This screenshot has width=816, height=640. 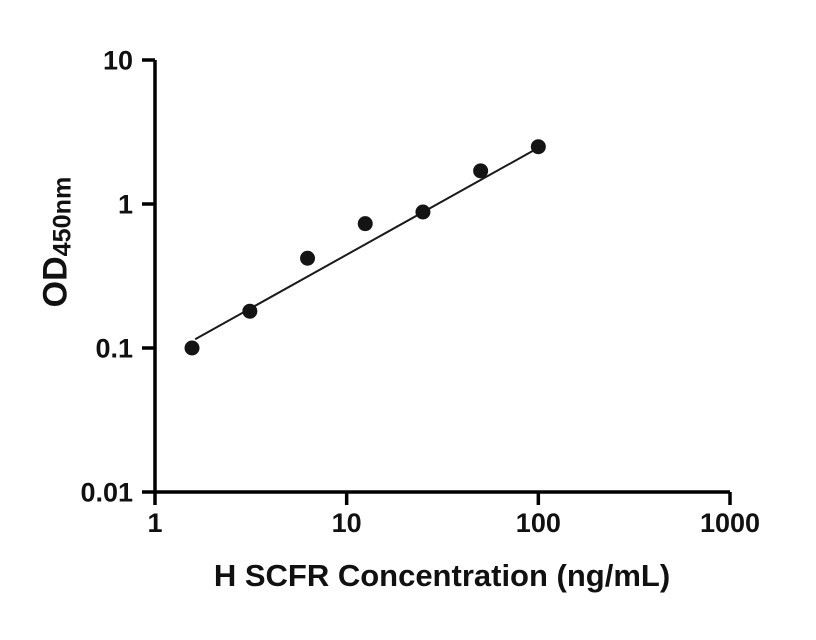 I want to click on y-axis-label-sub: 450nm, so click(x=62, y=216).